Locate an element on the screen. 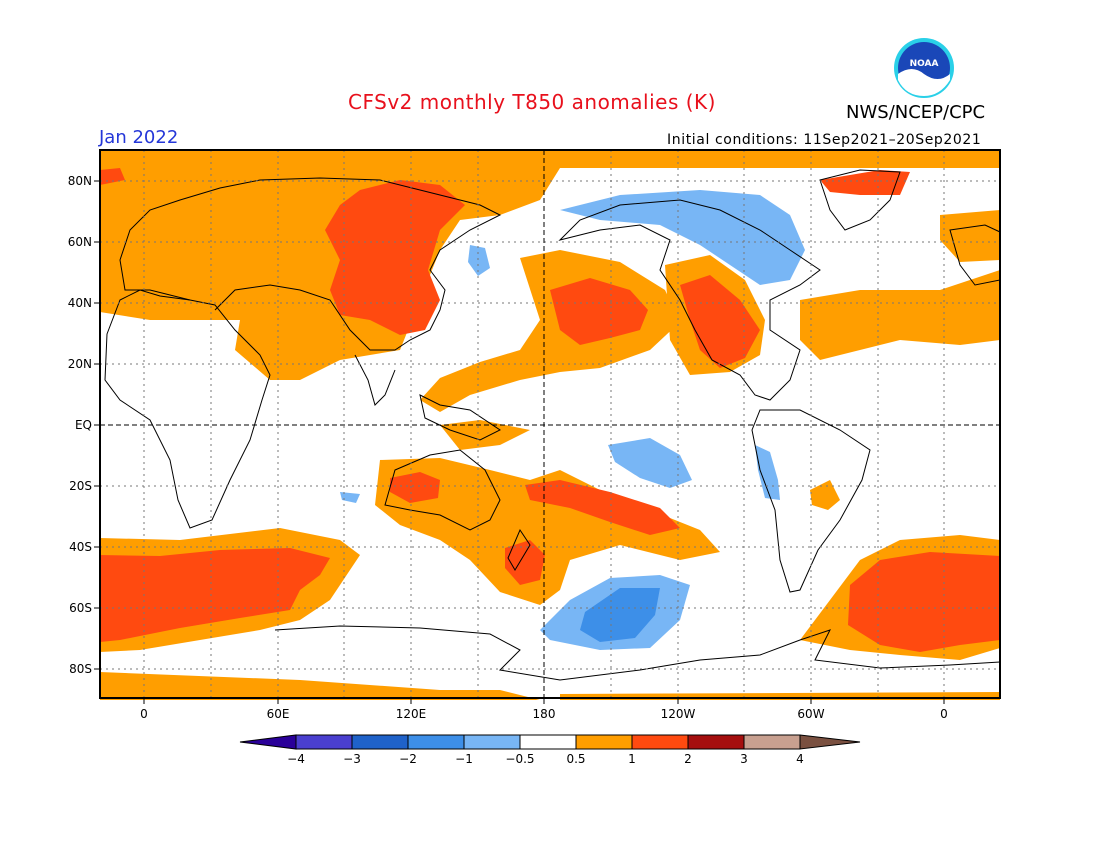  logo-text: NOAA is located at coordinates (924, 64).